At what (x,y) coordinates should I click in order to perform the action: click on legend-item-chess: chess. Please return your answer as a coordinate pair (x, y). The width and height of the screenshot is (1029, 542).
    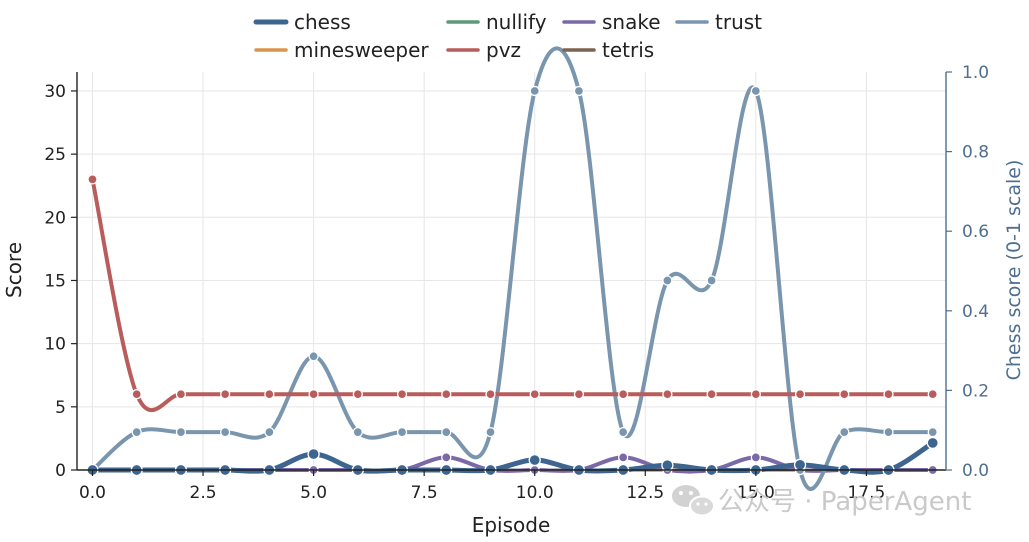
    Looking at the image, I should click on (302, 22).